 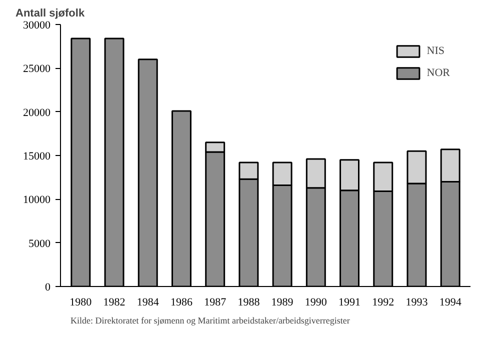 What do you see at coordinates (51, 14) in the screenshot?
I see `y-axis-title: Antall sjøfolk` at bounding box center [51, 14].